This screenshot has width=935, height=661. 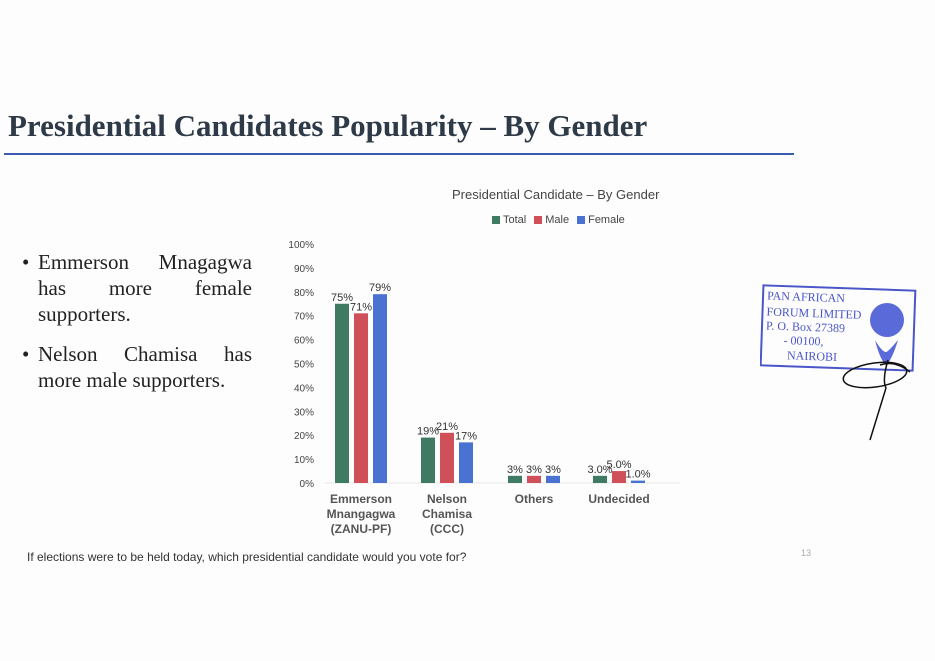 What do you see at coordinates (447, 529) in the screenshot?
I see `x-category-label: (CCC)` at bounding box center [447, 529].